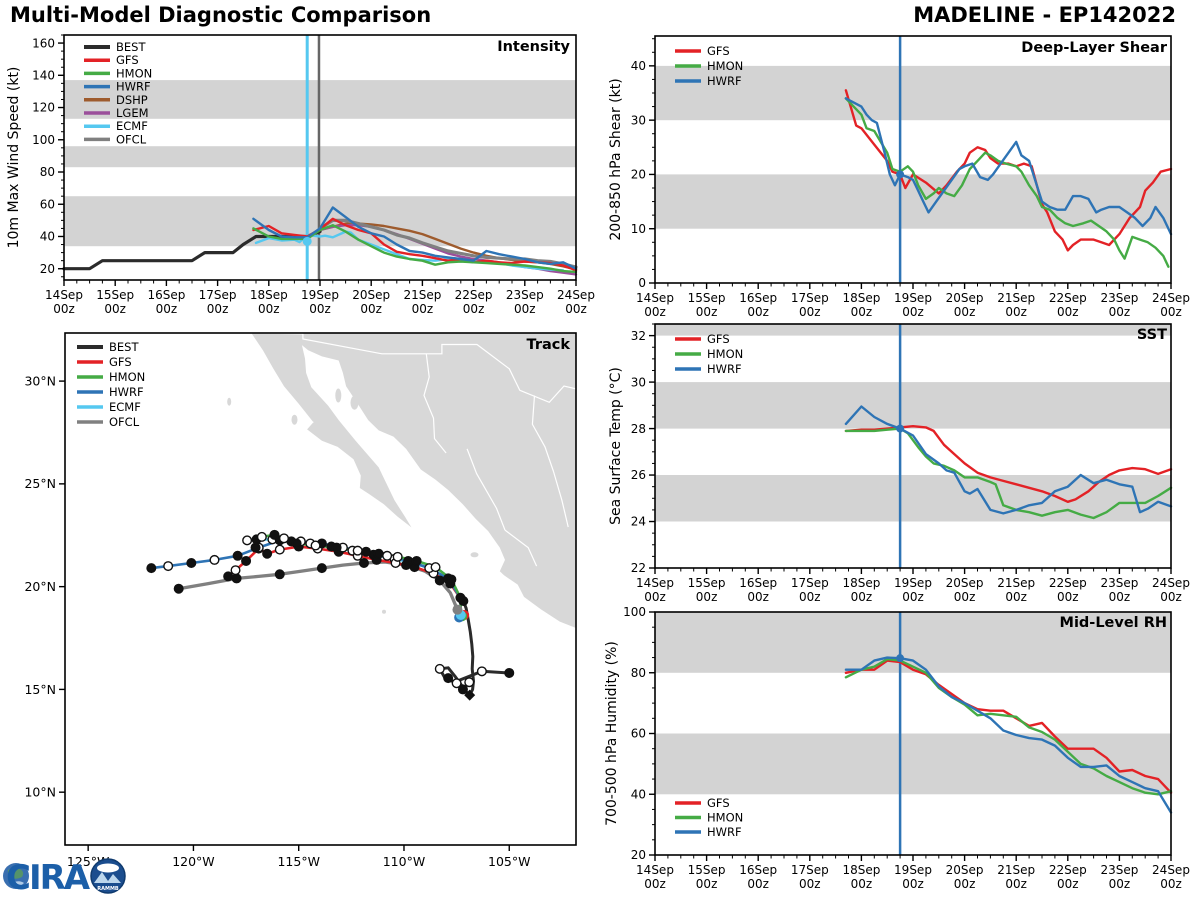 The image size is (1200, 900). Describe the element at coordinates (40, 689) in the screenshot. I see `svg-text: 15°N` at that location.